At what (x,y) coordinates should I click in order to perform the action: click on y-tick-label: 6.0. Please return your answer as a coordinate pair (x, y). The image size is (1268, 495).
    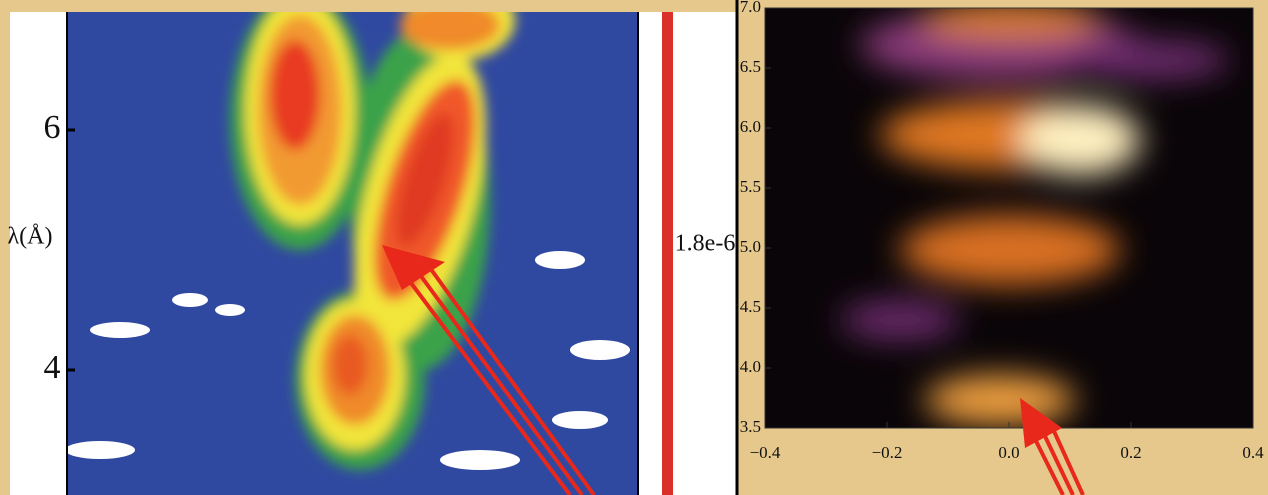
    Looking at the image, I should click on (750, 126).